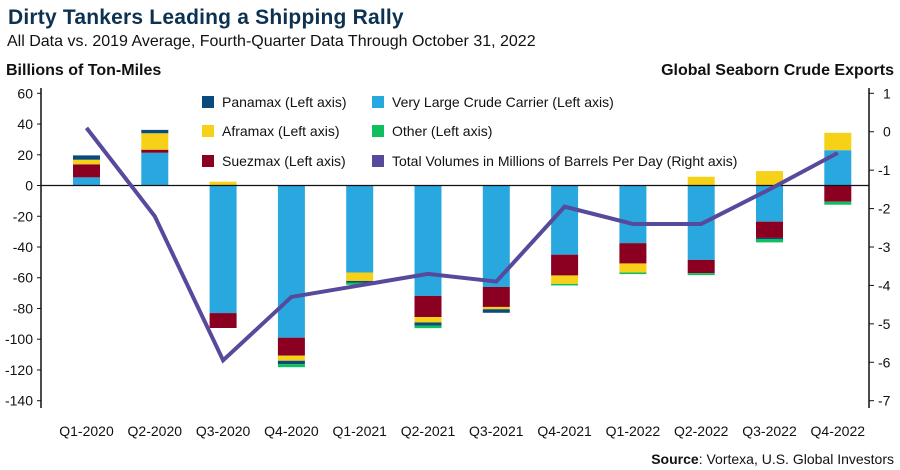 Image resolution: width=900 pixels, height=470 pixels. Describe the element at coordinates (206, 17) in the screenshot. I see `chart-title: Dirty Tankers Leading a Shipping Rally` at that location.